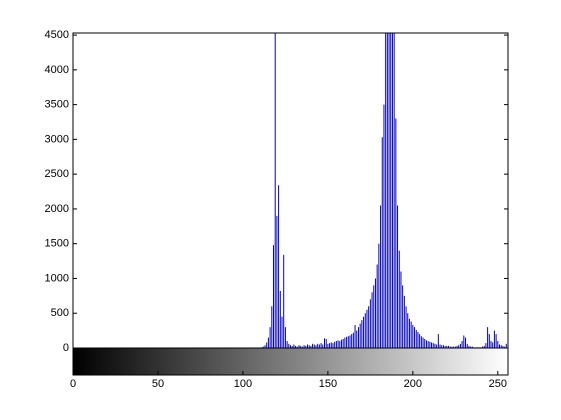 This screenshot has height=420, width=561. I want to click on x-tick-label: 100, so click(243, 384).